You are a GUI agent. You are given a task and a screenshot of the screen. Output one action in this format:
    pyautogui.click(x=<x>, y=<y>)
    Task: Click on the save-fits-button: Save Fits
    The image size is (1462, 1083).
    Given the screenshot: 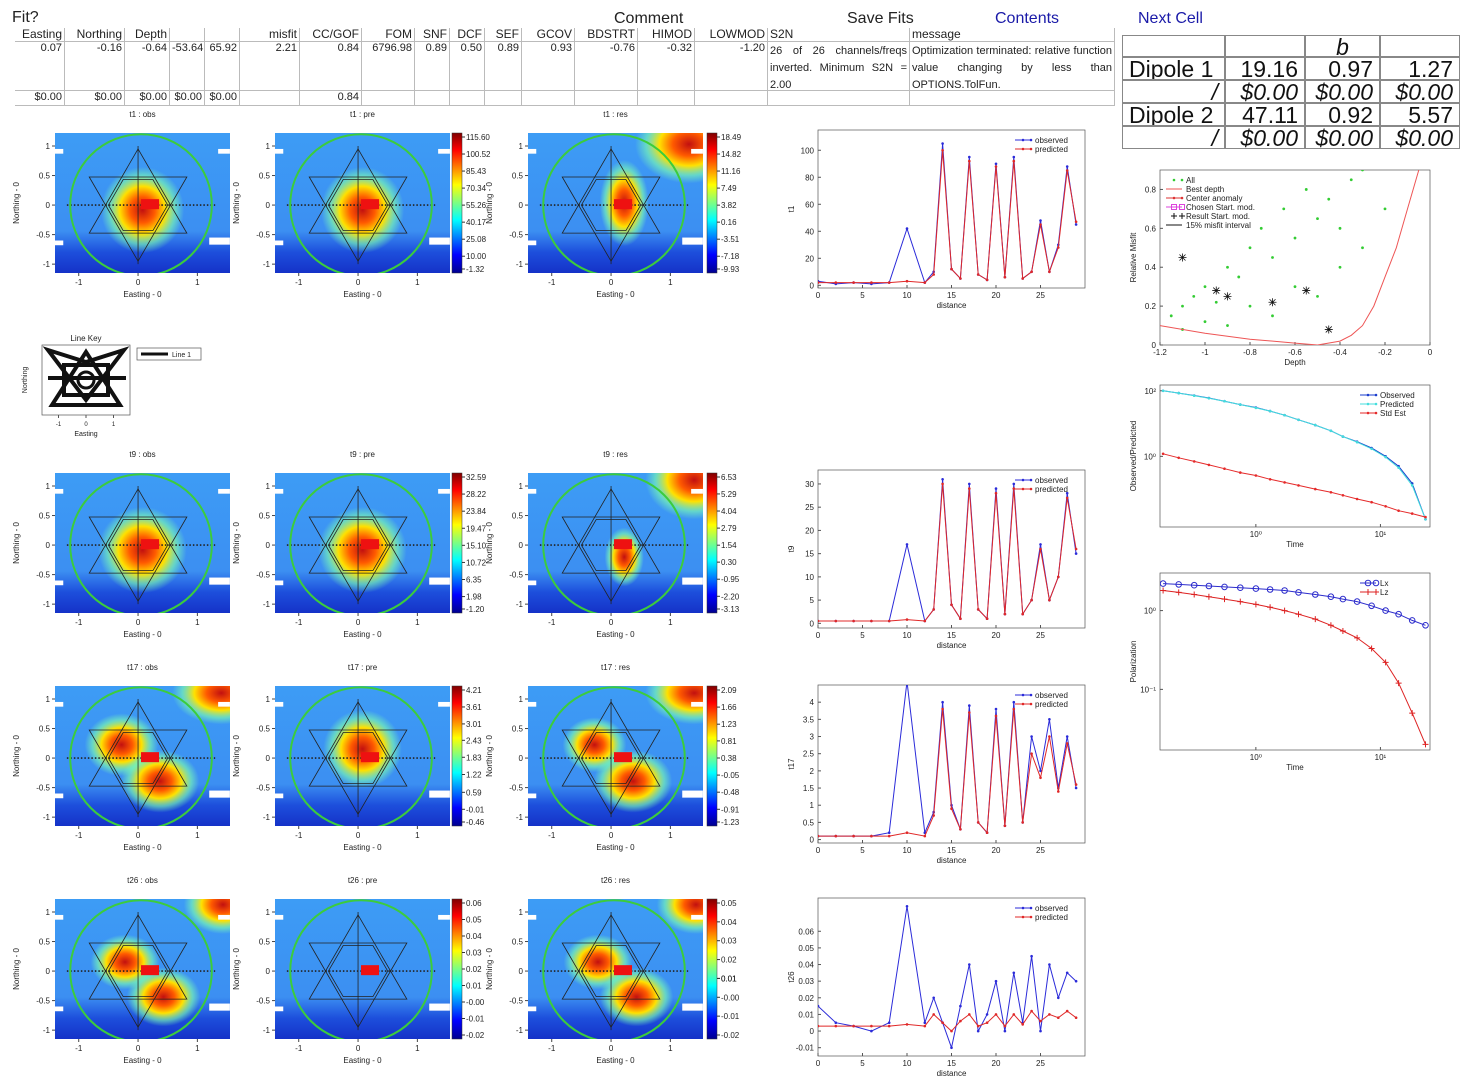 What is the action you would take?
    pyautogui.click(x=880, y=18)
    